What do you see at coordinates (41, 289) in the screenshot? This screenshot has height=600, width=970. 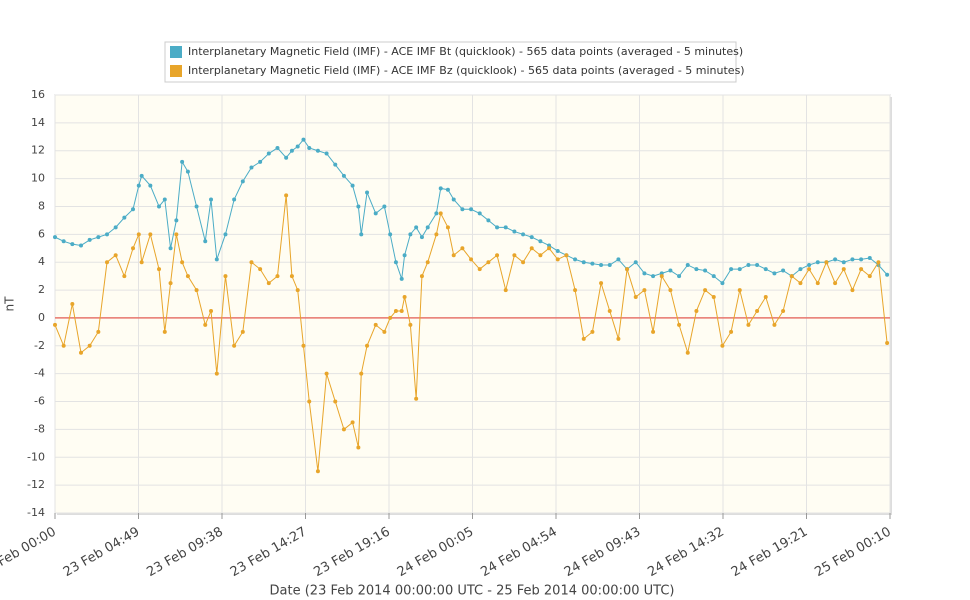 I see `y-tick-label: 2` at bounding box center [41, 289].